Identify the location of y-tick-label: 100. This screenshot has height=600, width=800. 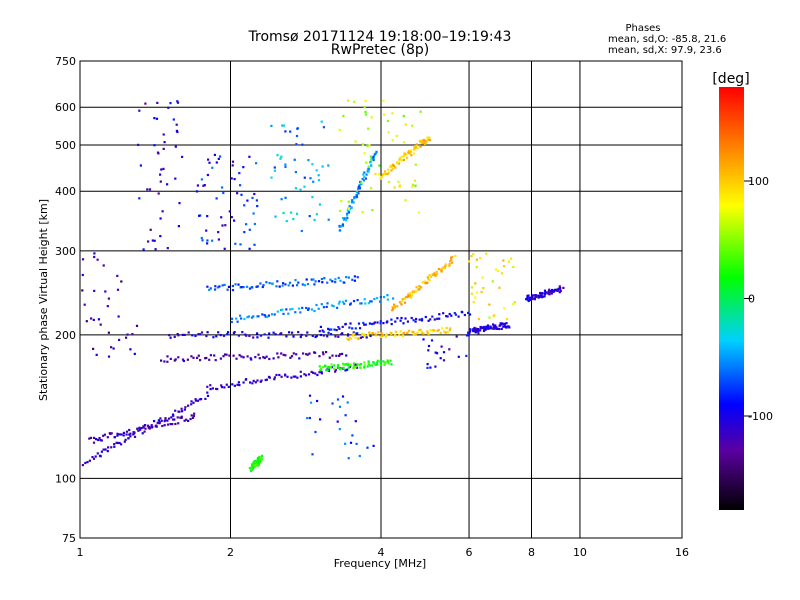
(65, 478).